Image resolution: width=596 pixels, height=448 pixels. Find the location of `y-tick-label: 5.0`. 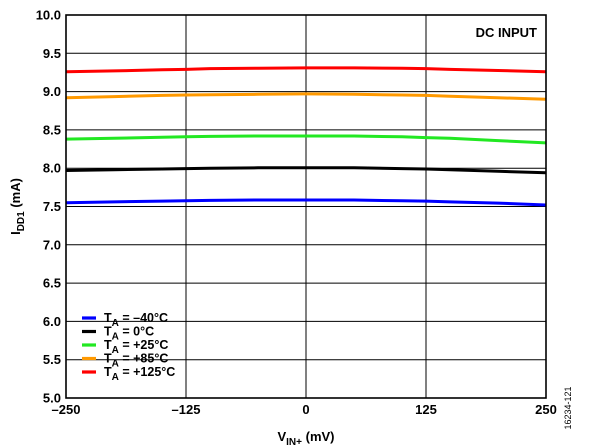

y-tick-label: 5.0 is located at coordinates (52, 398).